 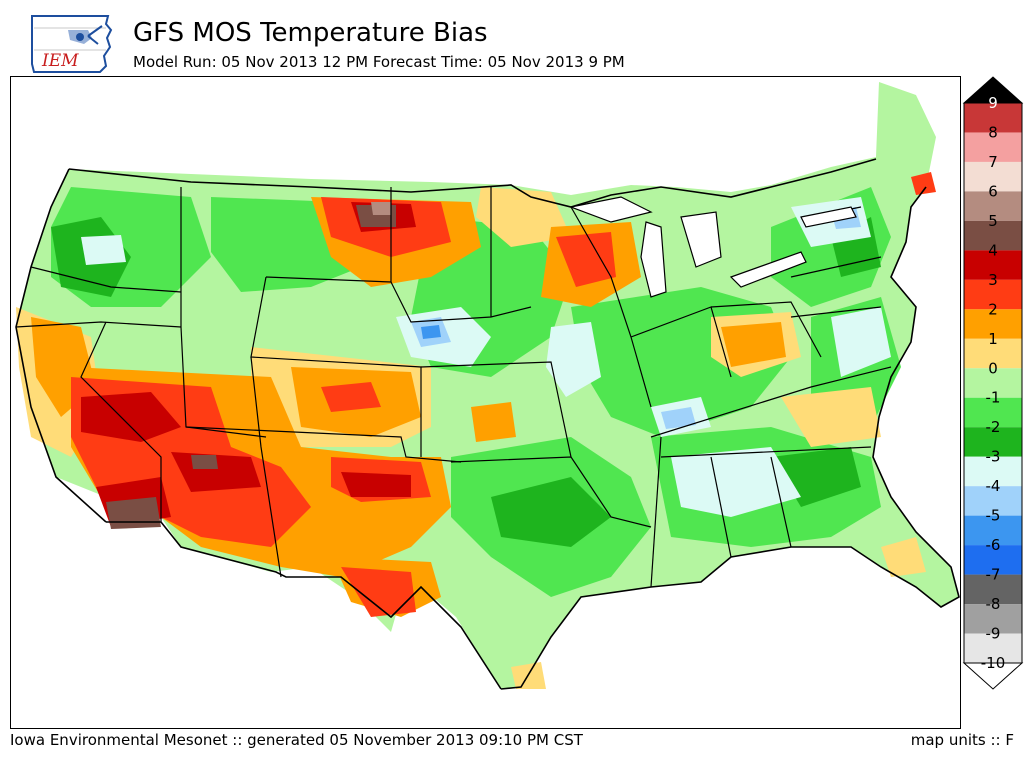 I want to click on colorbar-label: -9, so click(x=993, y=634).